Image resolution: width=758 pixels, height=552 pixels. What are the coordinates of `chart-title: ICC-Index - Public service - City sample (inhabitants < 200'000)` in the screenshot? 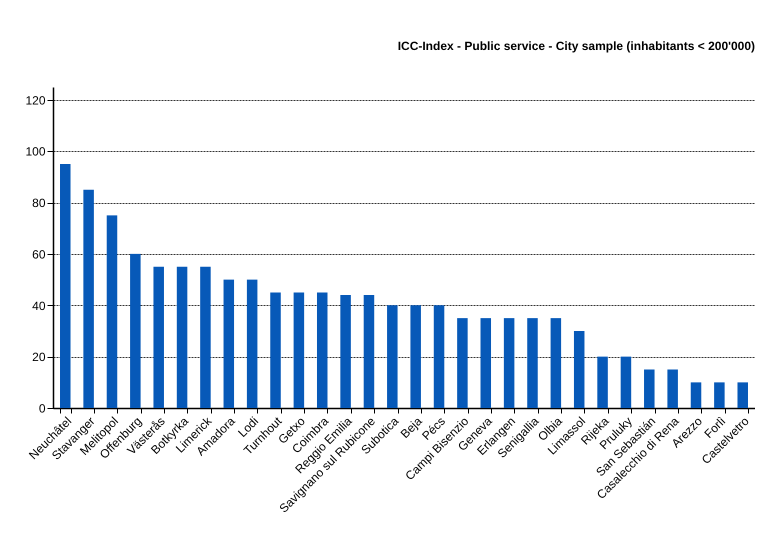 It's located at (576, 46).